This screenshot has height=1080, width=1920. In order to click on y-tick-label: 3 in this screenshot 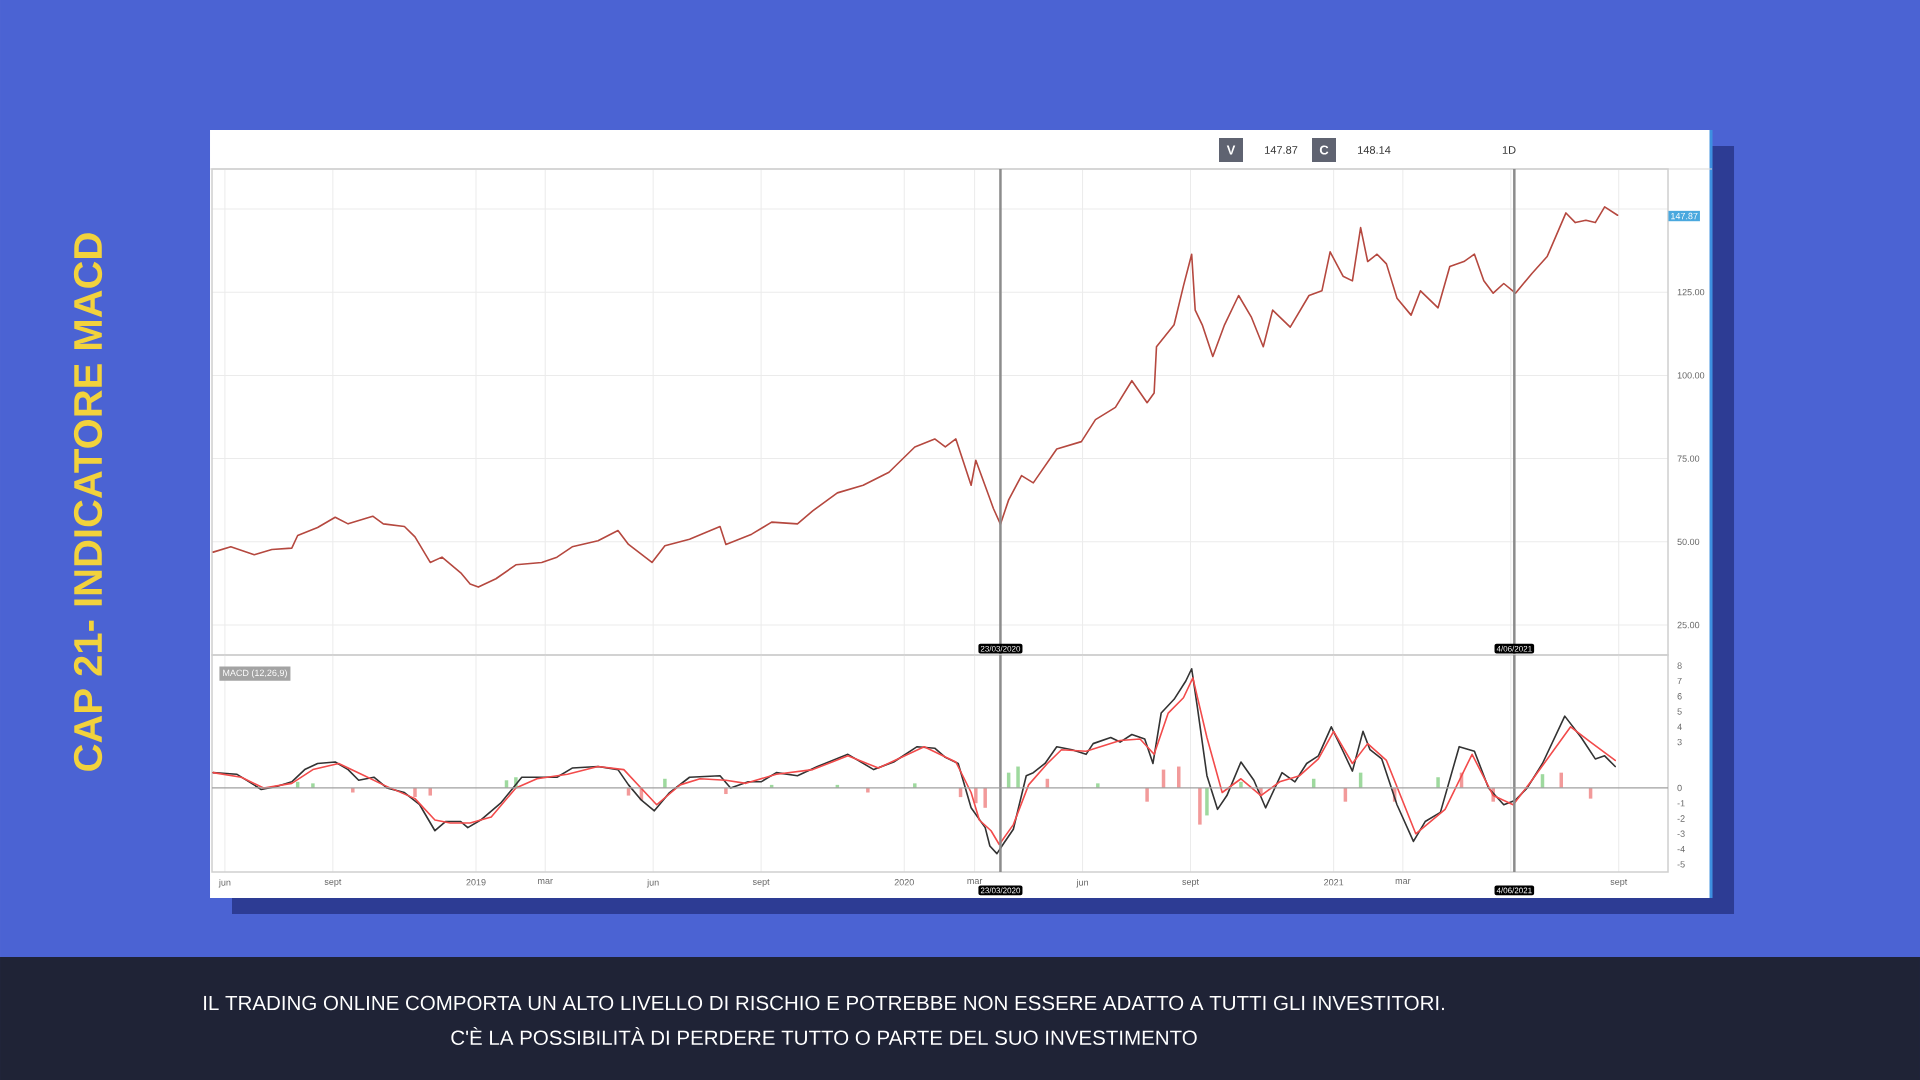, I will do `click(1679, 742)`.